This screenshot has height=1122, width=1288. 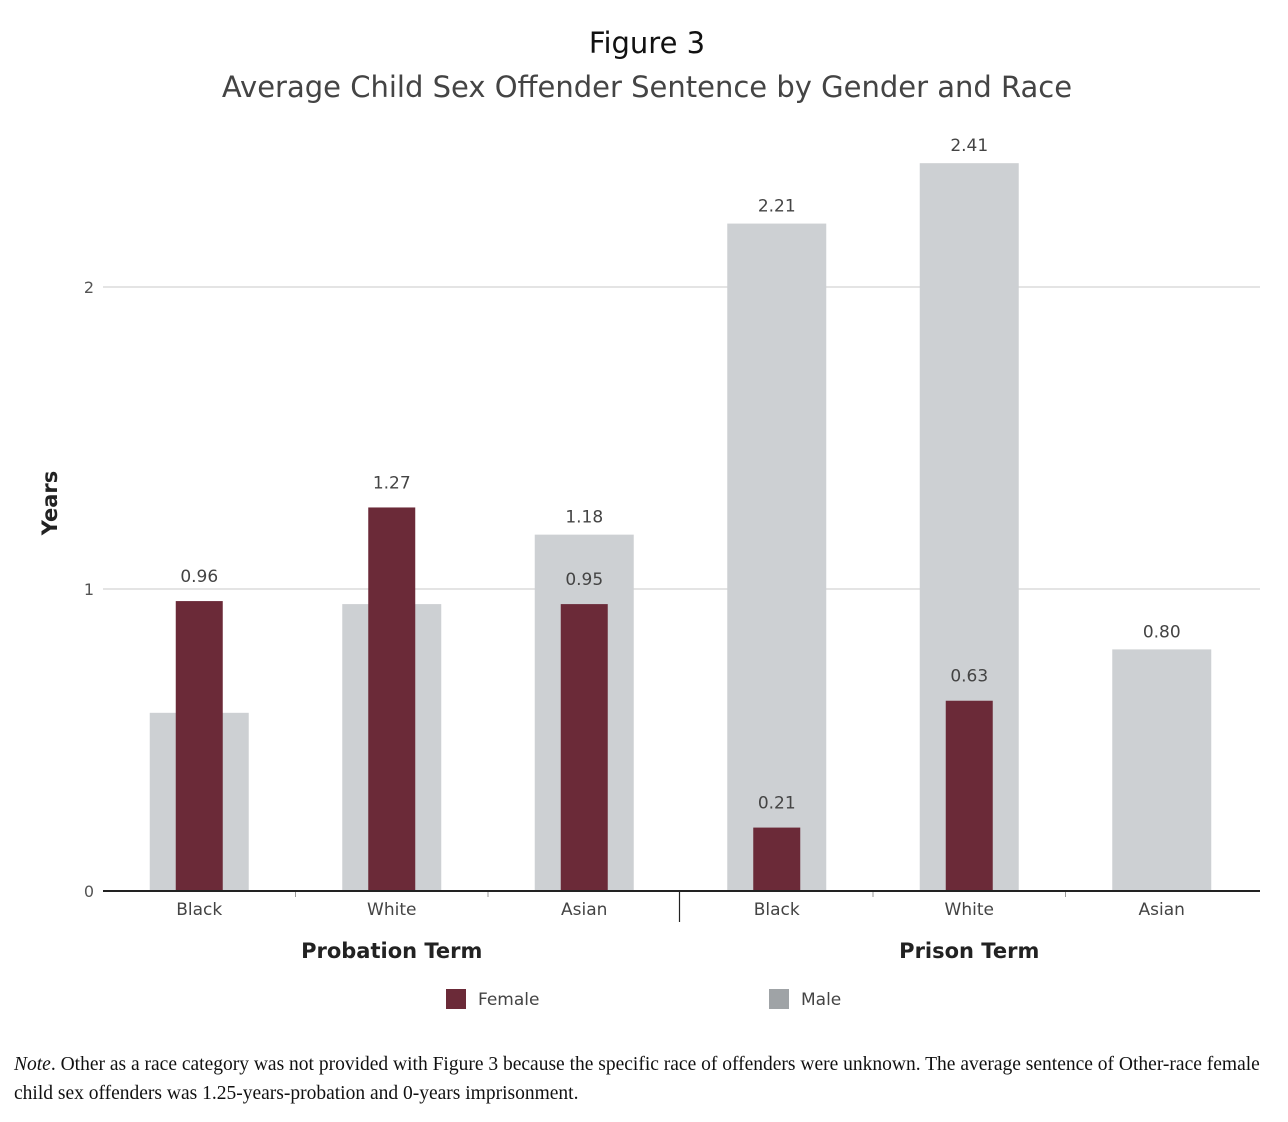 What do you see at coordinates (89, 589) in the screenshot?
I see `y-tick-label: 1` at bounding box center [89, 589].